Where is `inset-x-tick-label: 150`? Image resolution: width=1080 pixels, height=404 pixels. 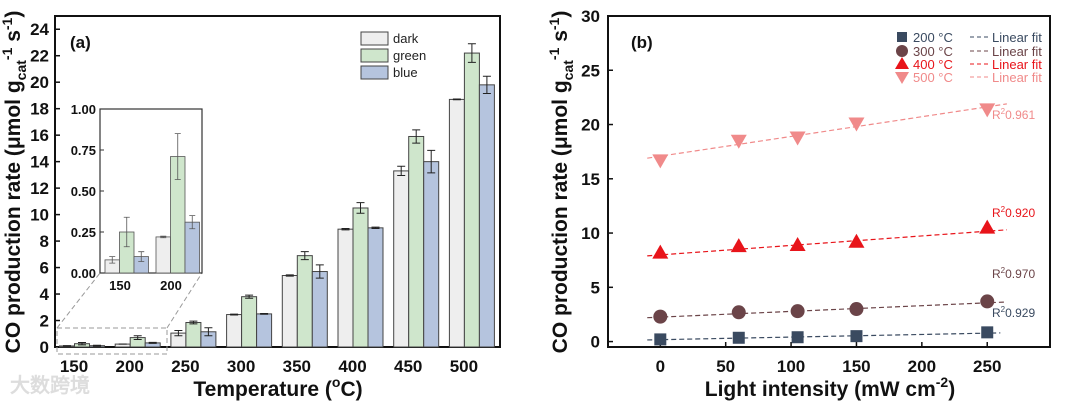 inset-x-tick-label: 150 is located at coordinates (120, 285).